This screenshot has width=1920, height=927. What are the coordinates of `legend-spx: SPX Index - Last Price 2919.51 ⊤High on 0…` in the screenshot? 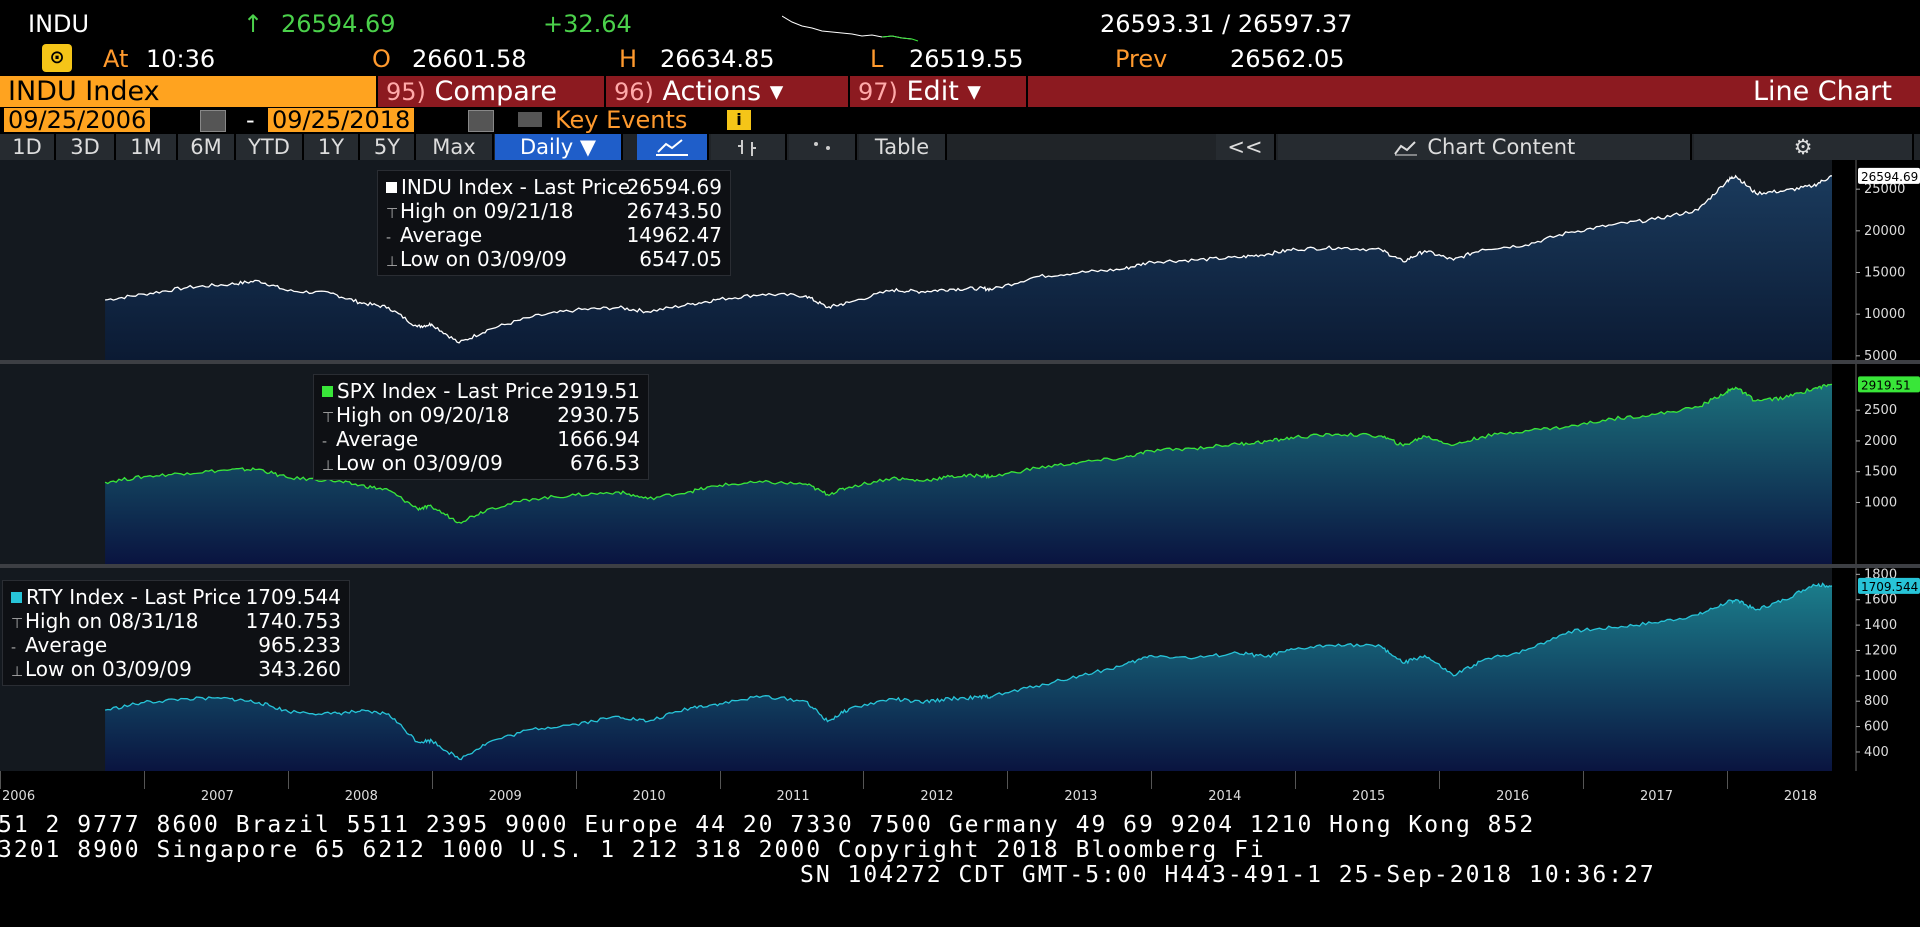 It's located at (481, 427).